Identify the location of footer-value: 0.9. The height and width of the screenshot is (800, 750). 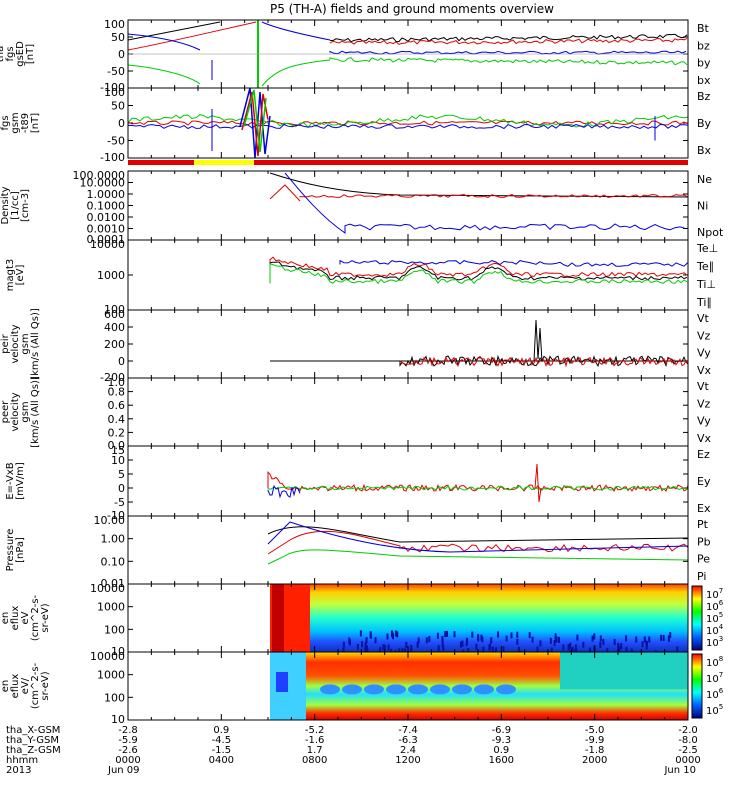
(501, 750).